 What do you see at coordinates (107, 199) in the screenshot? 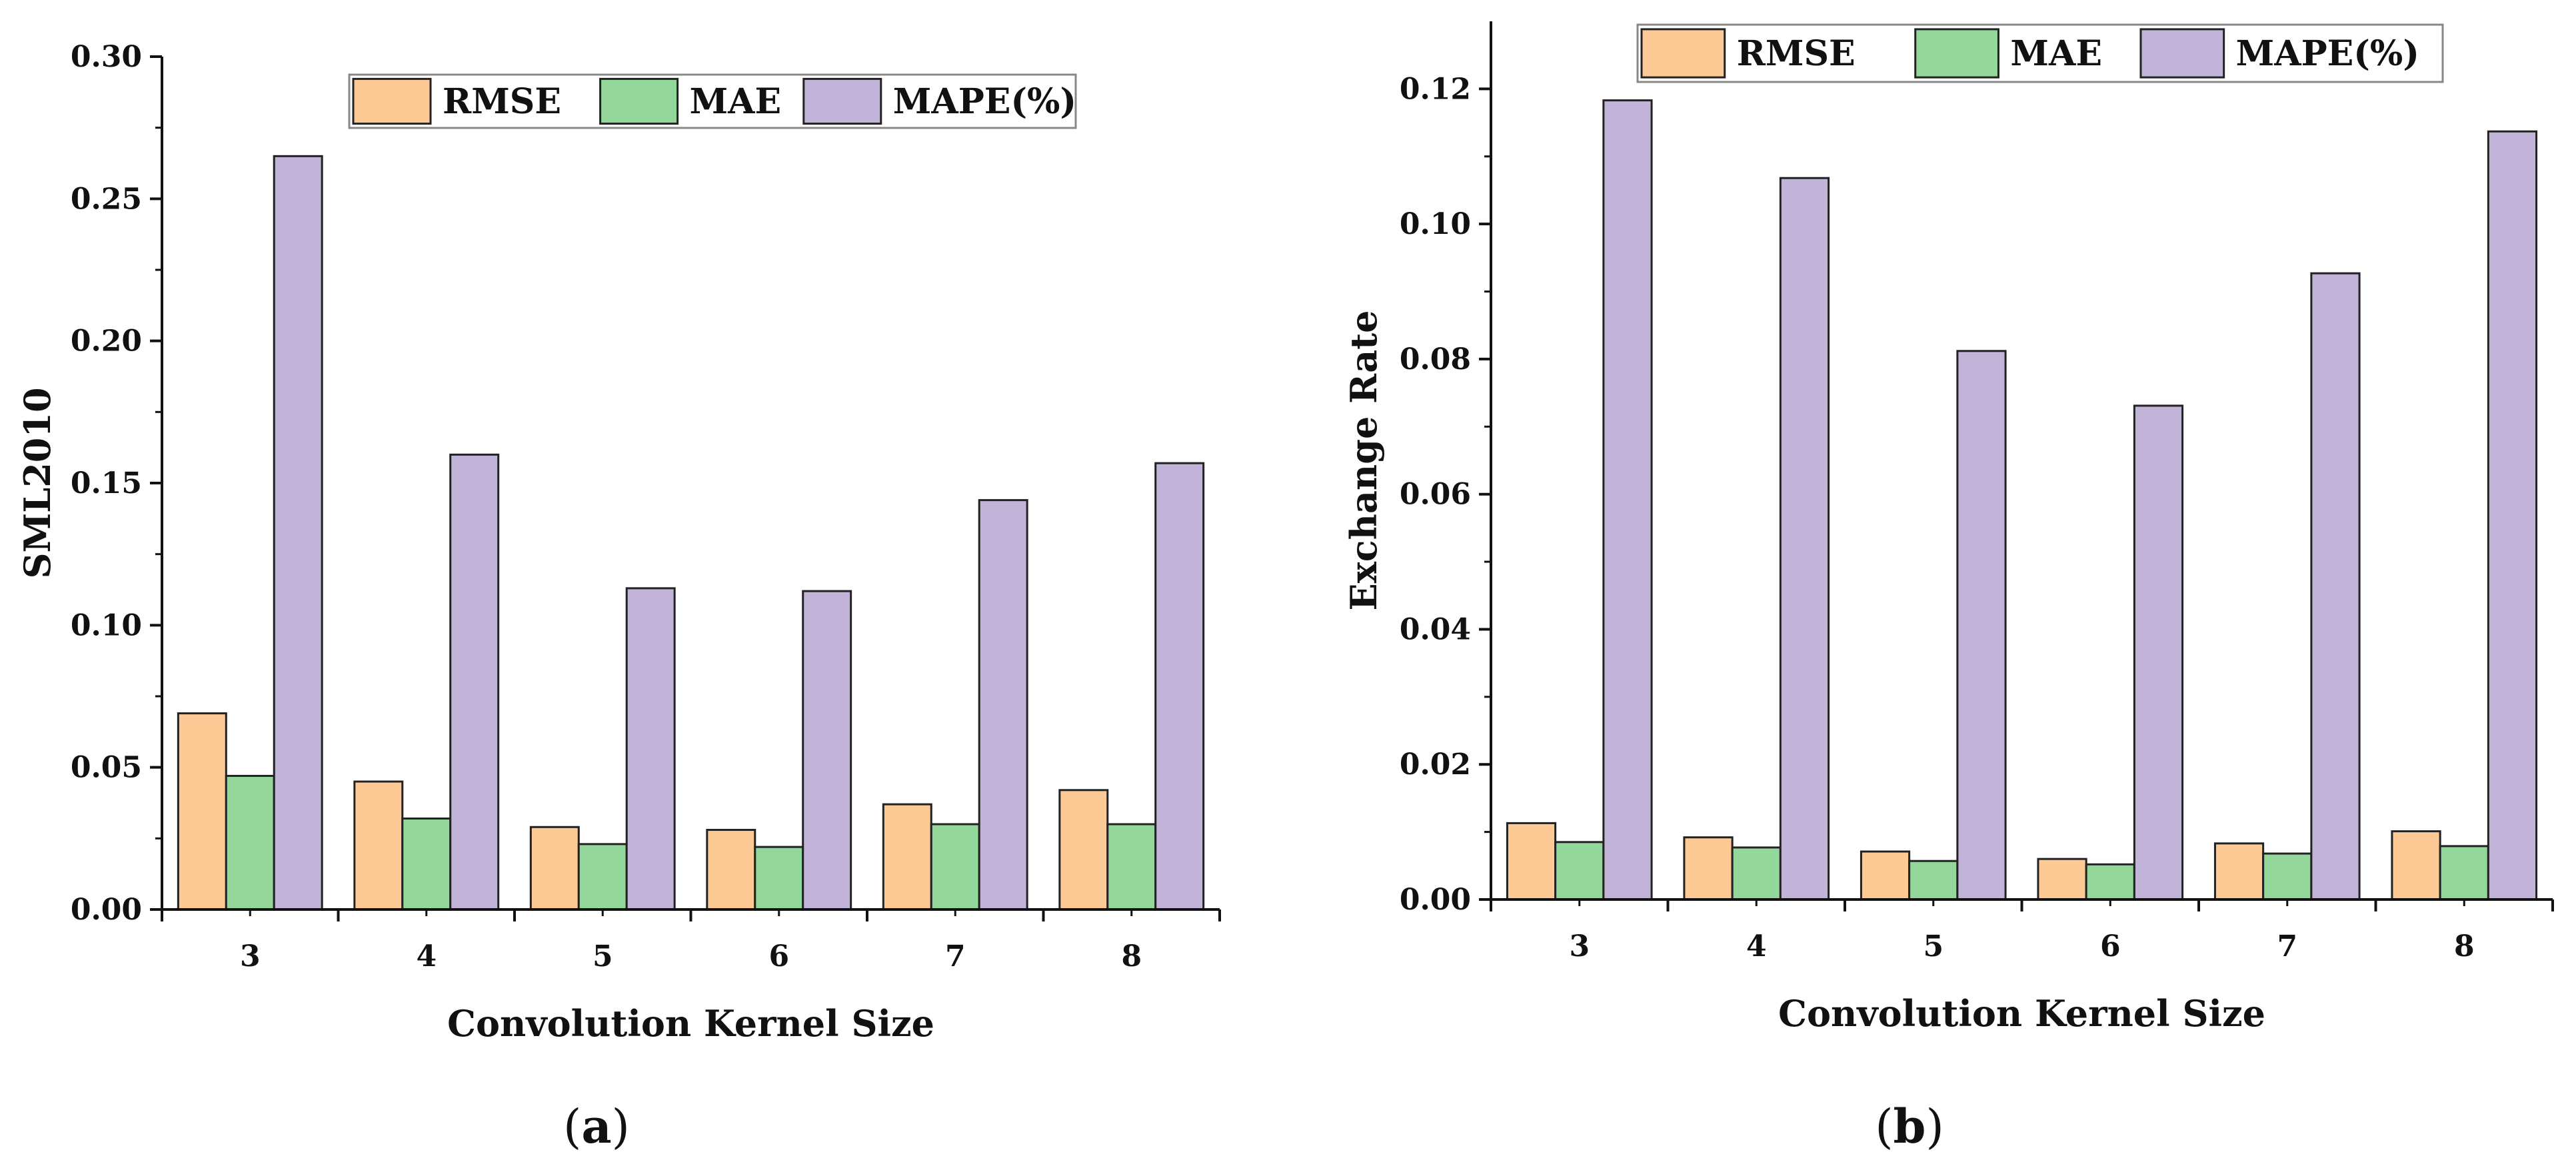
I see `y-tick-label: 0.25` at bounding box center [107, 199].